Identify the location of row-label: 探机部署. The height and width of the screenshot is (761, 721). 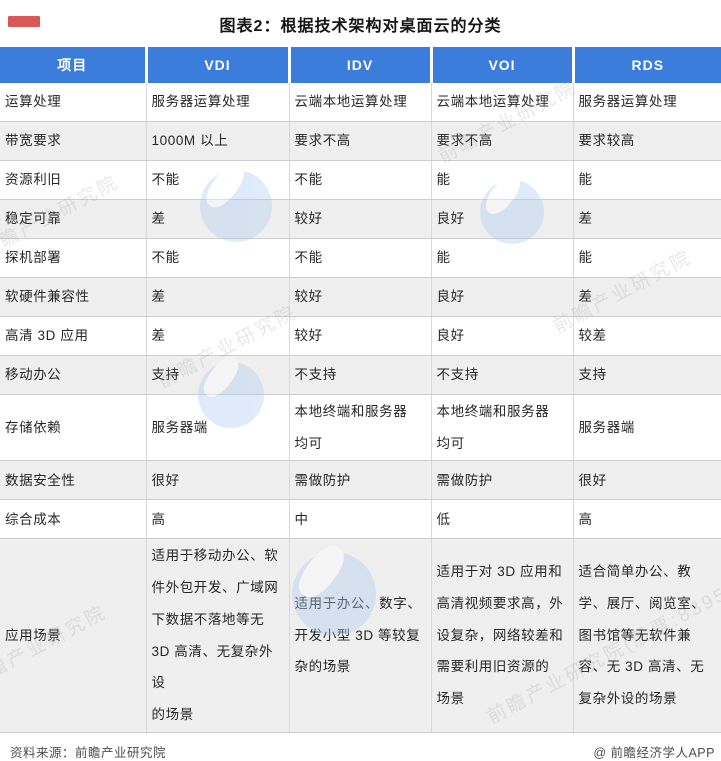
(73, 258).